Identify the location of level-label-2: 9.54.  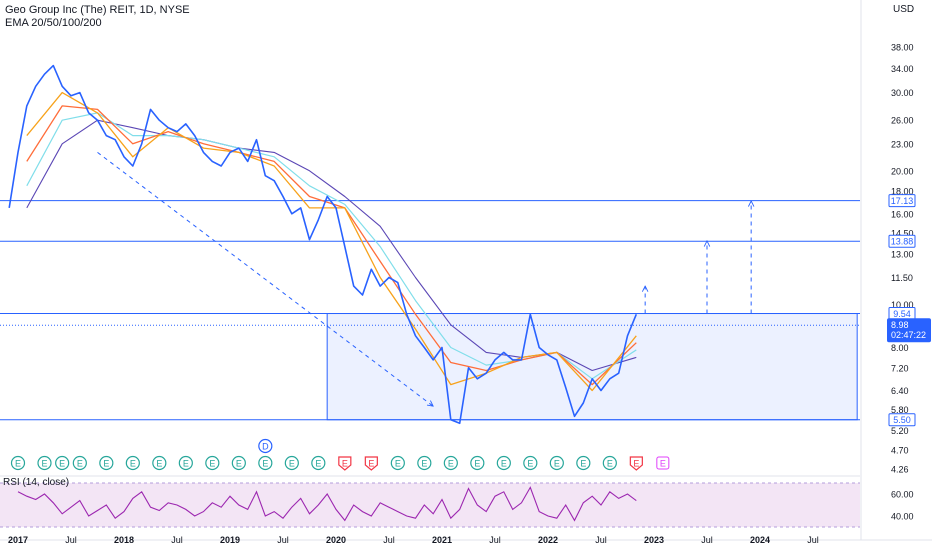
(902, 314).